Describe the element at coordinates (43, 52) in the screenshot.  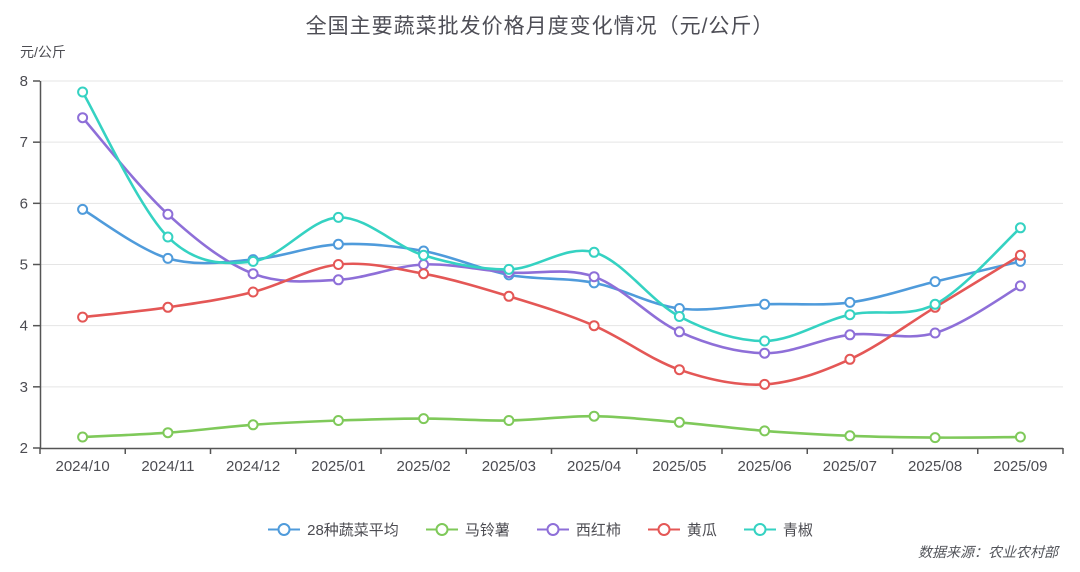
I see `y-axis-unit-label: 元/公斤` at that location.